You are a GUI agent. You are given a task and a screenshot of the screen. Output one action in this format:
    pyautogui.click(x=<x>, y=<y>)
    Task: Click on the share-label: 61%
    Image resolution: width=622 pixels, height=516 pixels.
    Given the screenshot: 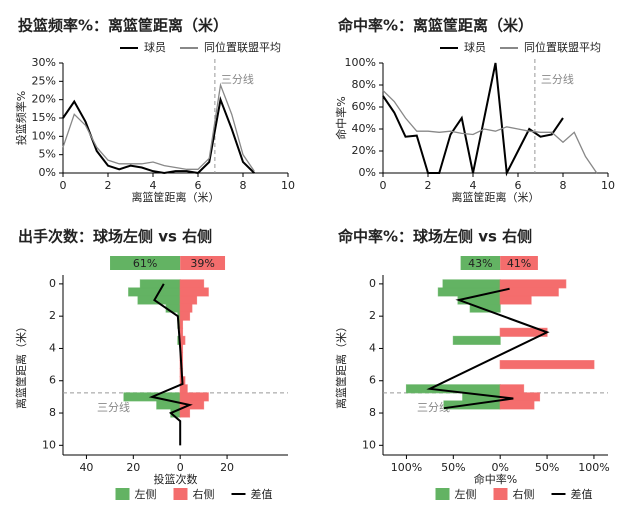 What is the action you would take?
    pyautogui.click(x=145, y=263)
    